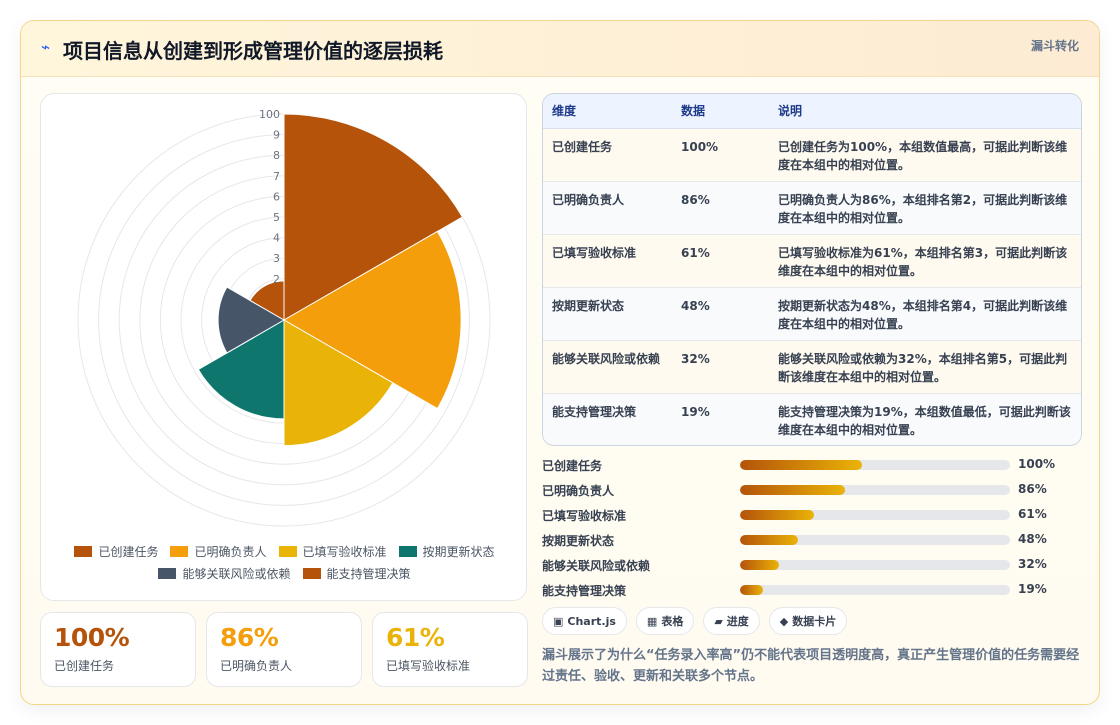 The width and height of the screenshot is (1120, 725). I want to click on progress-value: 32%, so click(1032, 564).